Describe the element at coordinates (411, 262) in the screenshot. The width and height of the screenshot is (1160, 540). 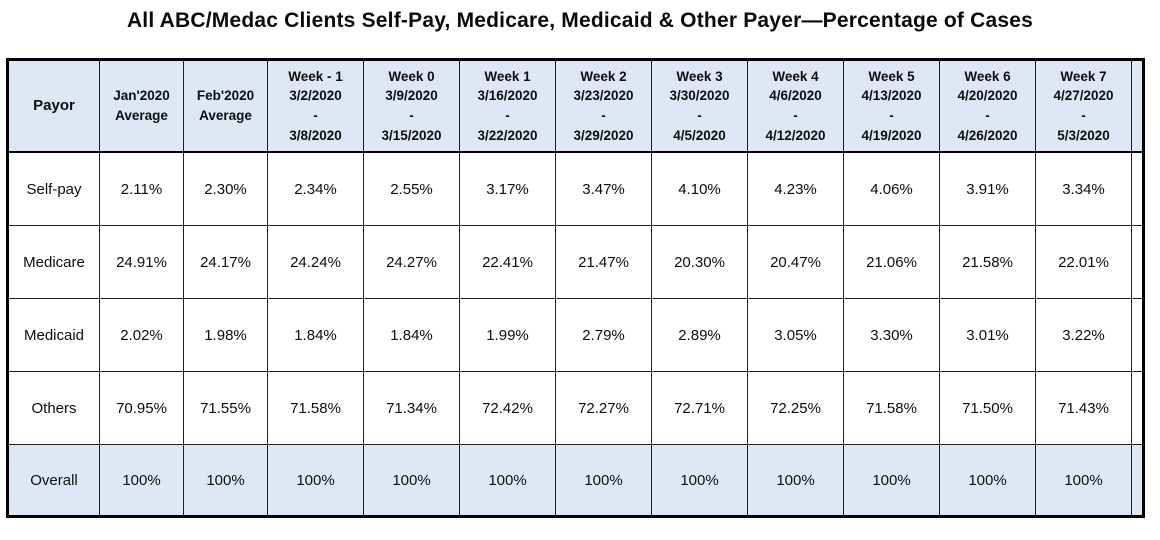
I see `table-cell: 24.27%` at that location.